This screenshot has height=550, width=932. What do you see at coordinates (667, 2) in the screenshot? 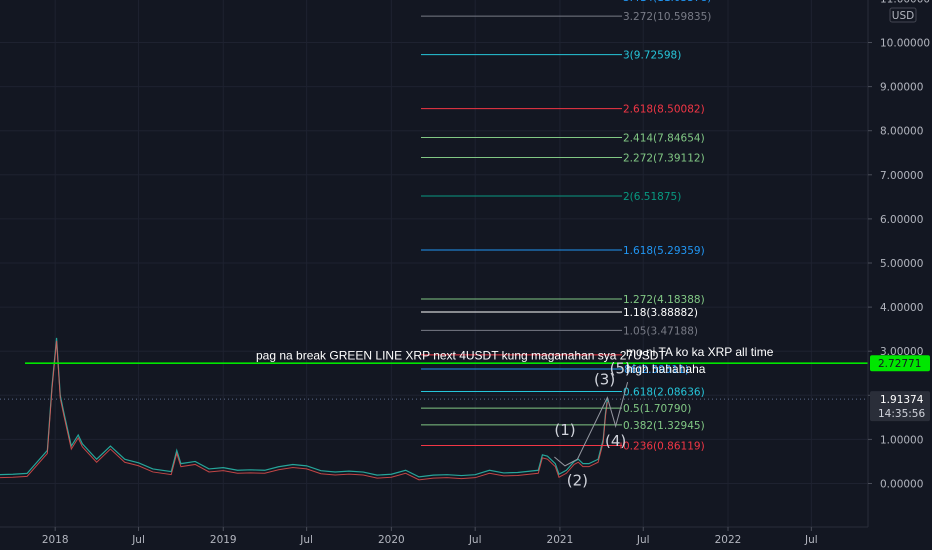
I see `fib-level-label: 3.414(11.03378)` at bounding box center [667, 2].